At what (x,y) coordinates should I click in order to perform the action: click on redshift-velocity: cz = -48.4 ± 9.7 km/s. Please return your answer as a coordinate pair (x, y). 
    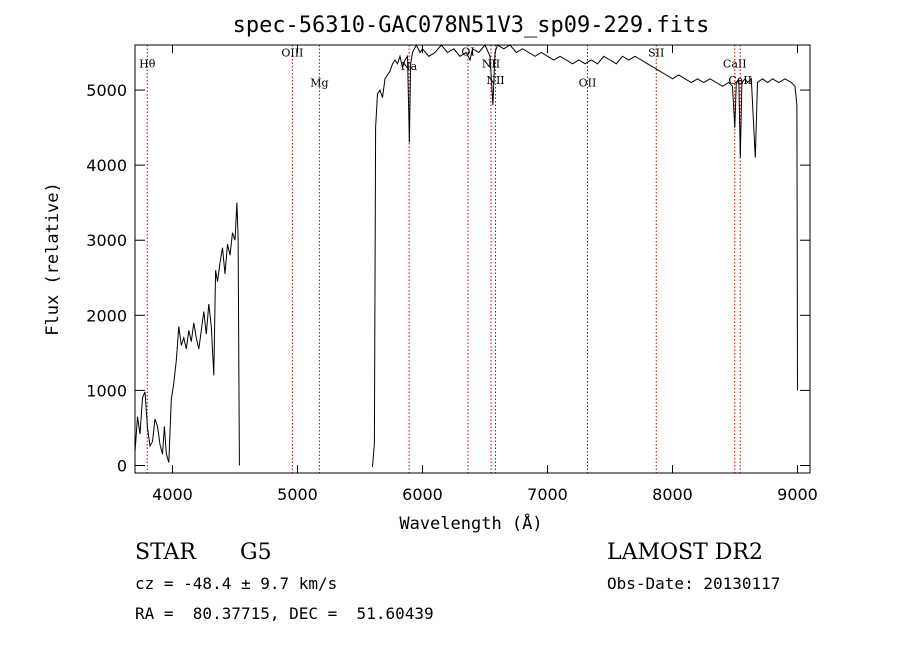
    Looking at the image, I should click on (236, 583).